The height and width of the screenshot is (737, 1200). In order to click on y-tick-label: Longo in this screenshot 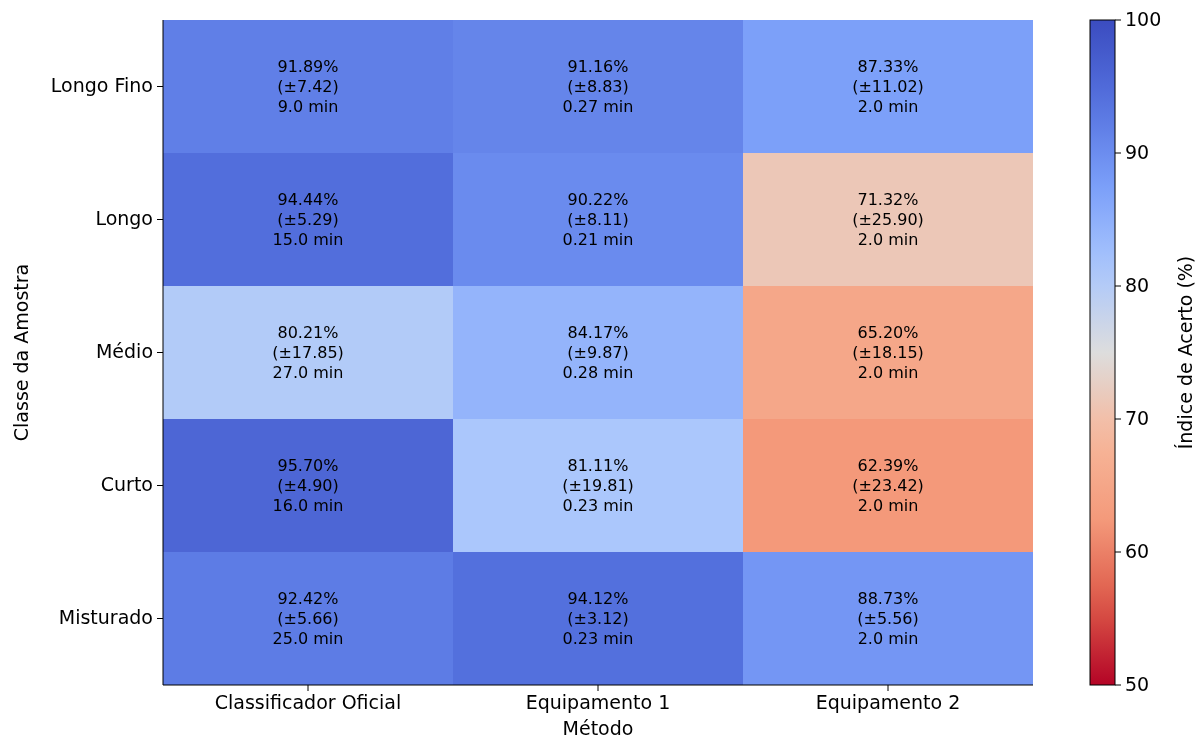, I will do `click(124, 218)`.